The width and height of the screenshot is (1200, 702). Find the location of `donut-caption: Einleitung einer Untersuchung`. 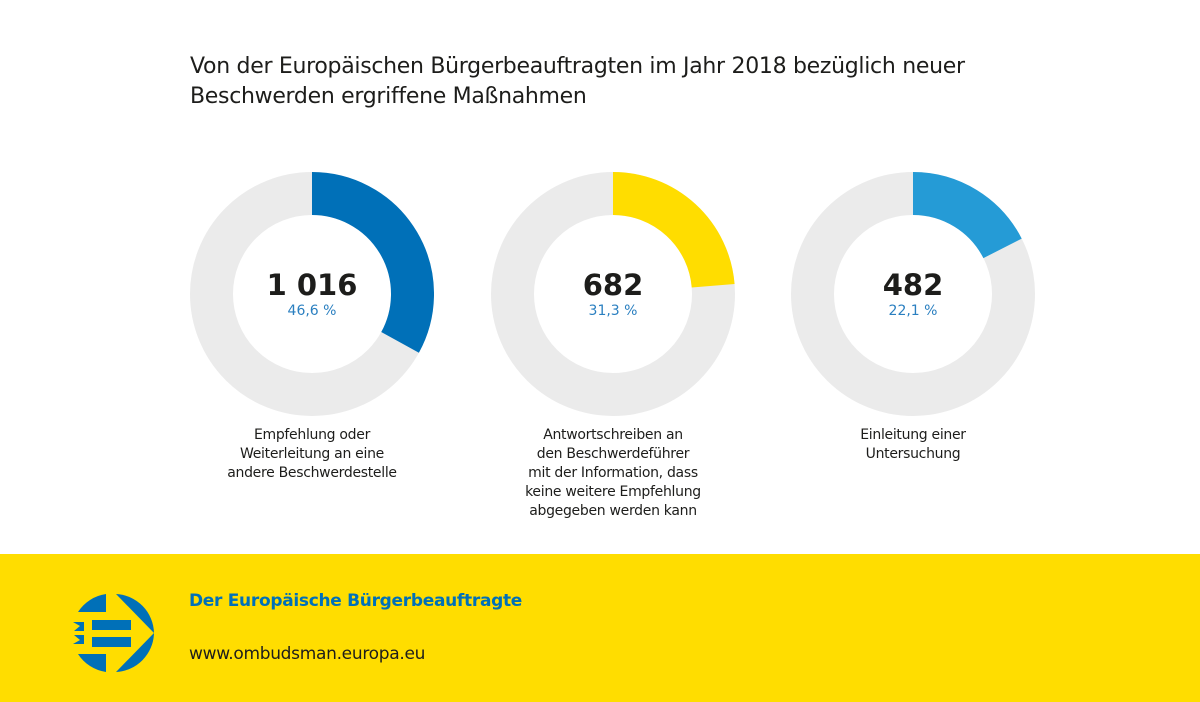

donut-caption: Einleitung einer Untersuchung is located at coordinates (913, 444).